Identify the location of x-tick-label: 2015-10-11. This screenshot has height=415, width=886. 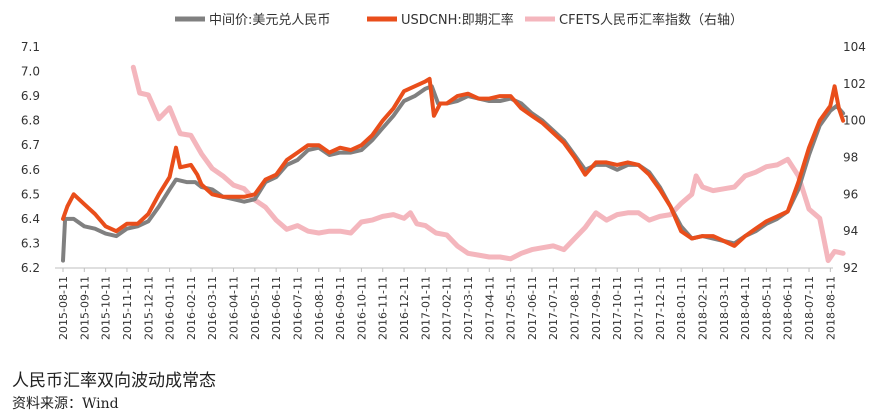
(106, 308).